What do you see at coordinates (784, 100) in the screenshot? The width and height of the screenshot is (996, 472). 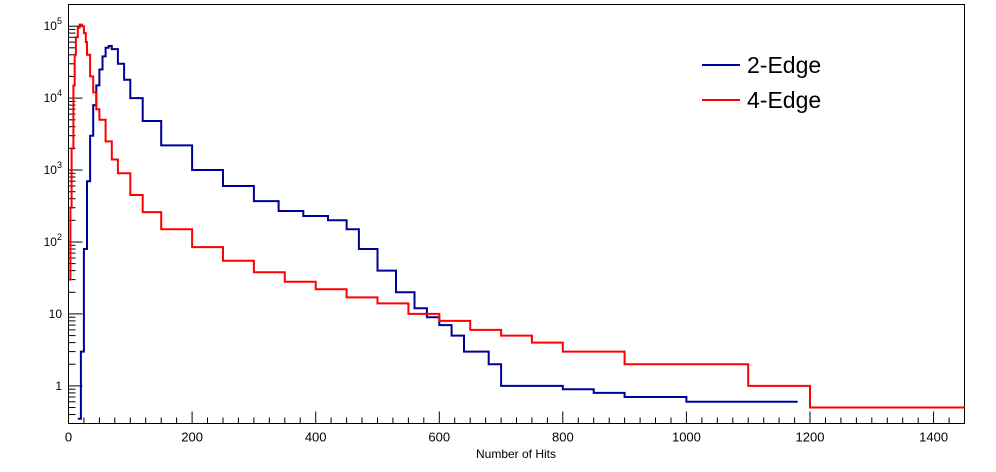 I see `legend-label-2: 4-Edge` at bounding box center [784, 100].